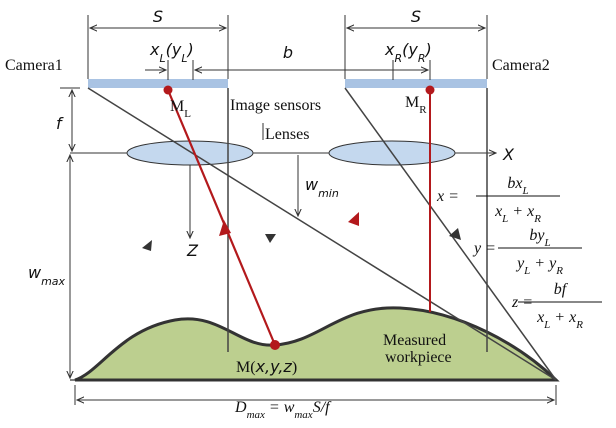  Describe the element at coordinates (266, 366) in the screenshot. I see `point-label: M(x,y,z)` at that location.